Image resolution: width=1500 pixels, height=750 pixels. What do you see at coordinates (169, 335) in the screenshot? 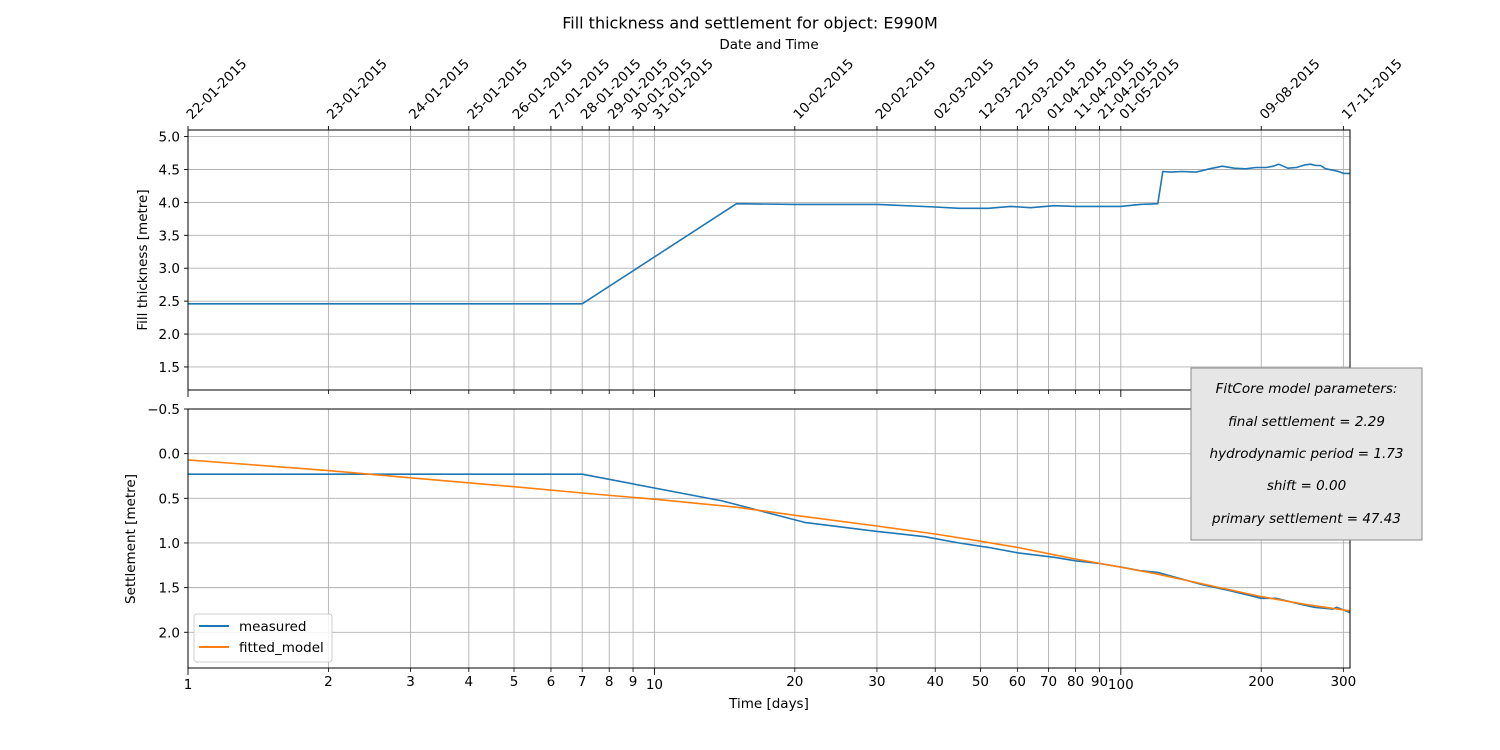
I see `fill-thickness-y-tick-label: 2.0` at bounding box center [169, 335].